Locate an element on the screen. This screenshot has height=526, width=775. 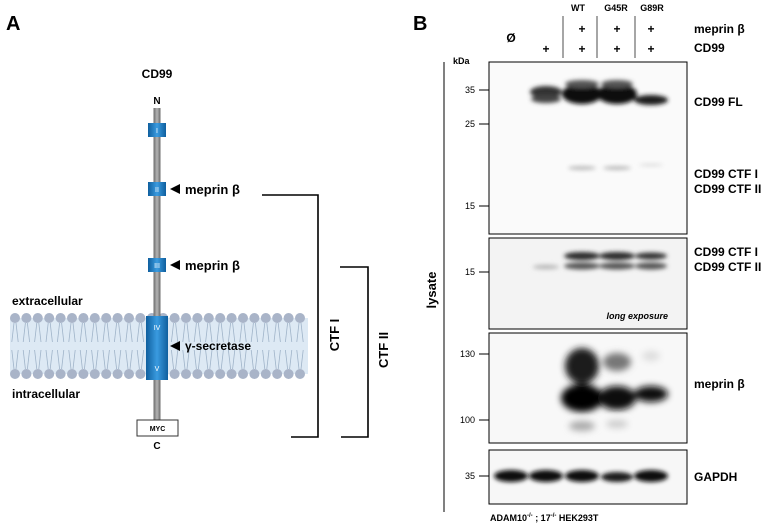
transmembrane-domain: IV V is located at coordinates (157, 348).